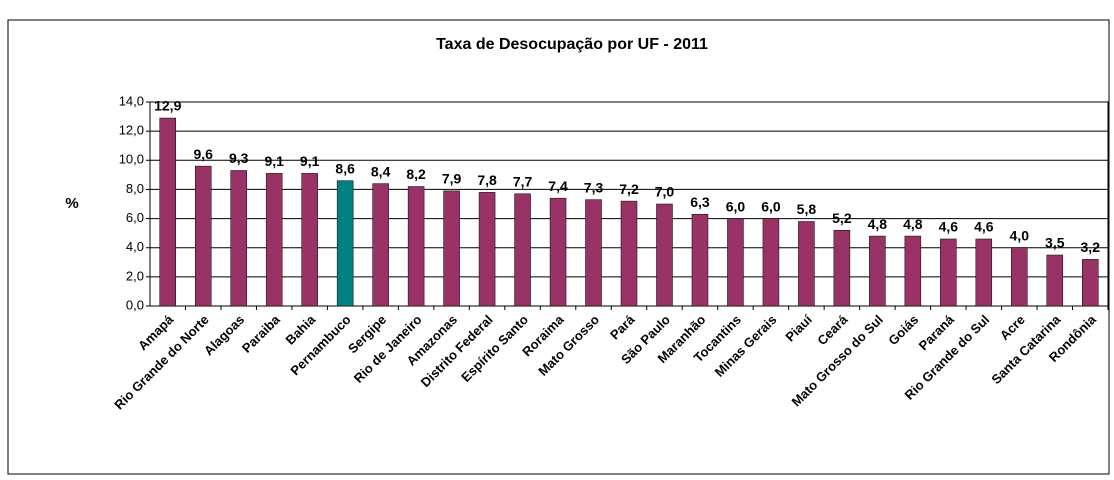 The image size is (1114, 480). What do you see at coordinates (71, 203) in the screenshot?
I see `y-axis-label: %` at bounding box center [71, 203].